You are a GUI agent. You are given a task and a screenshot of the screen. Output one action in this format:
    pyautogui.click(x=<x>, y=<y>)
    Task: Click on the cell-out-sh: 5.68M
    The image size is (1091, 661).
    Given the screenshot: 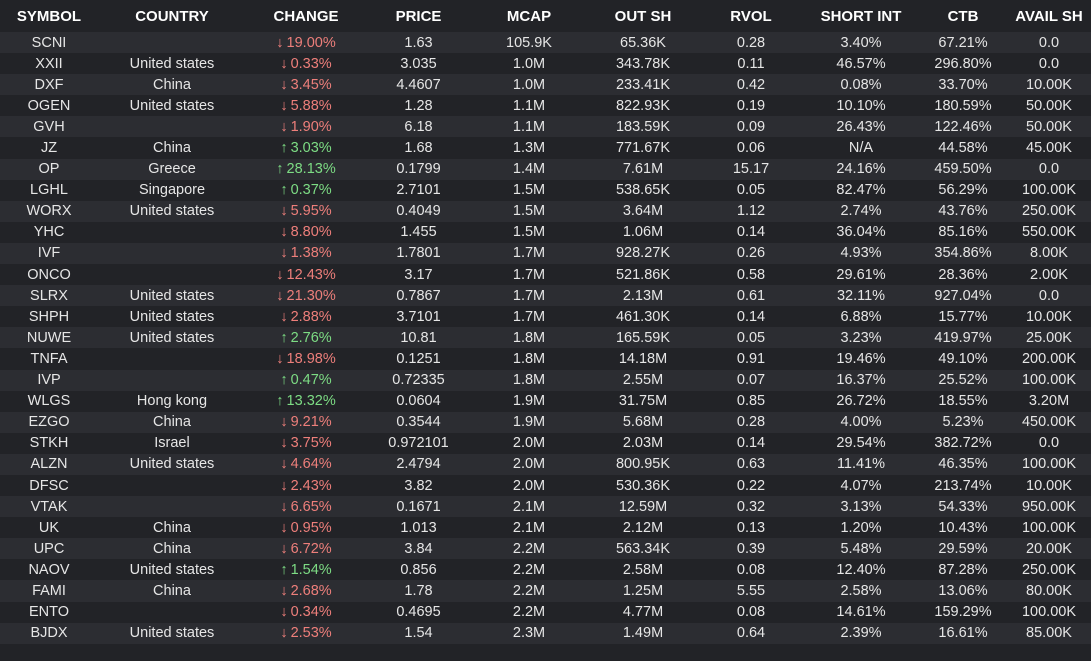 What is the action you would take?
    pyautogui.click(x=643, y=422)
    